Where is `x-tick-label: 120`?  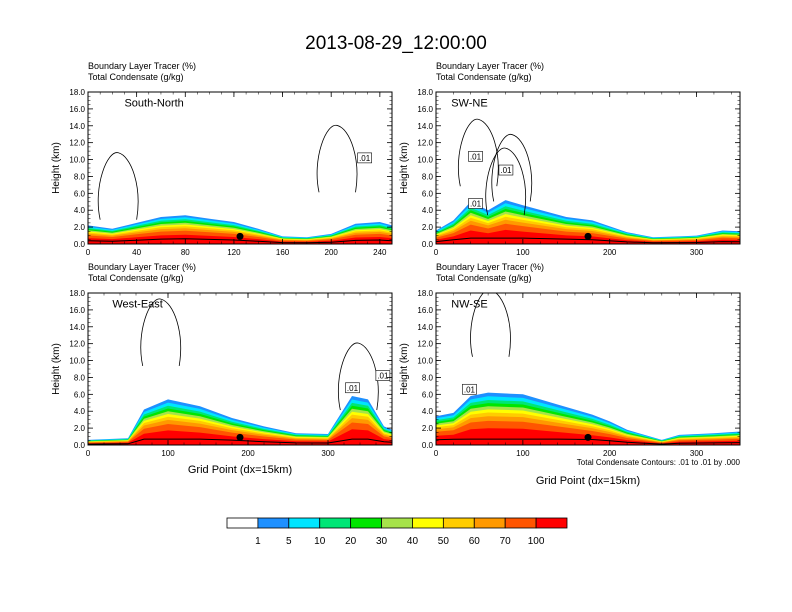 x-tick-label: 120 is located at coordinates (234, 252).